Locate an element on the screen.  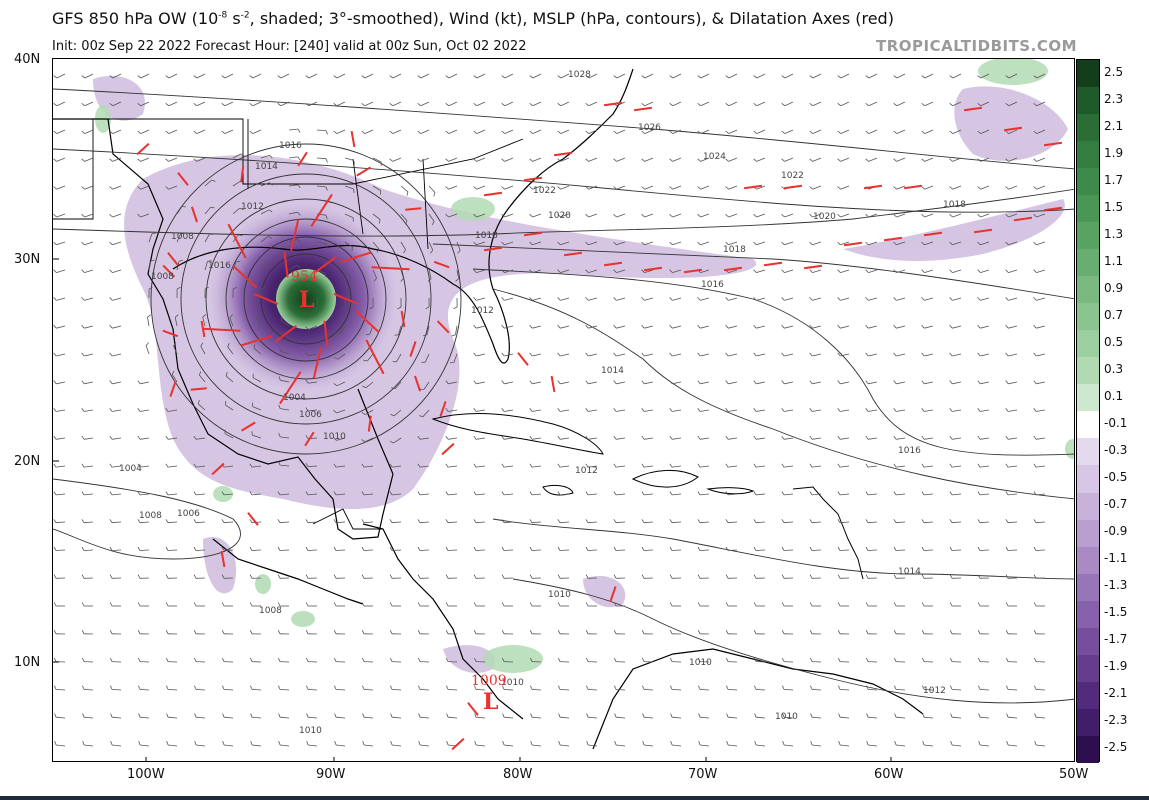
colorbar-label: -1.5 is located at coordinates (1116, 612).